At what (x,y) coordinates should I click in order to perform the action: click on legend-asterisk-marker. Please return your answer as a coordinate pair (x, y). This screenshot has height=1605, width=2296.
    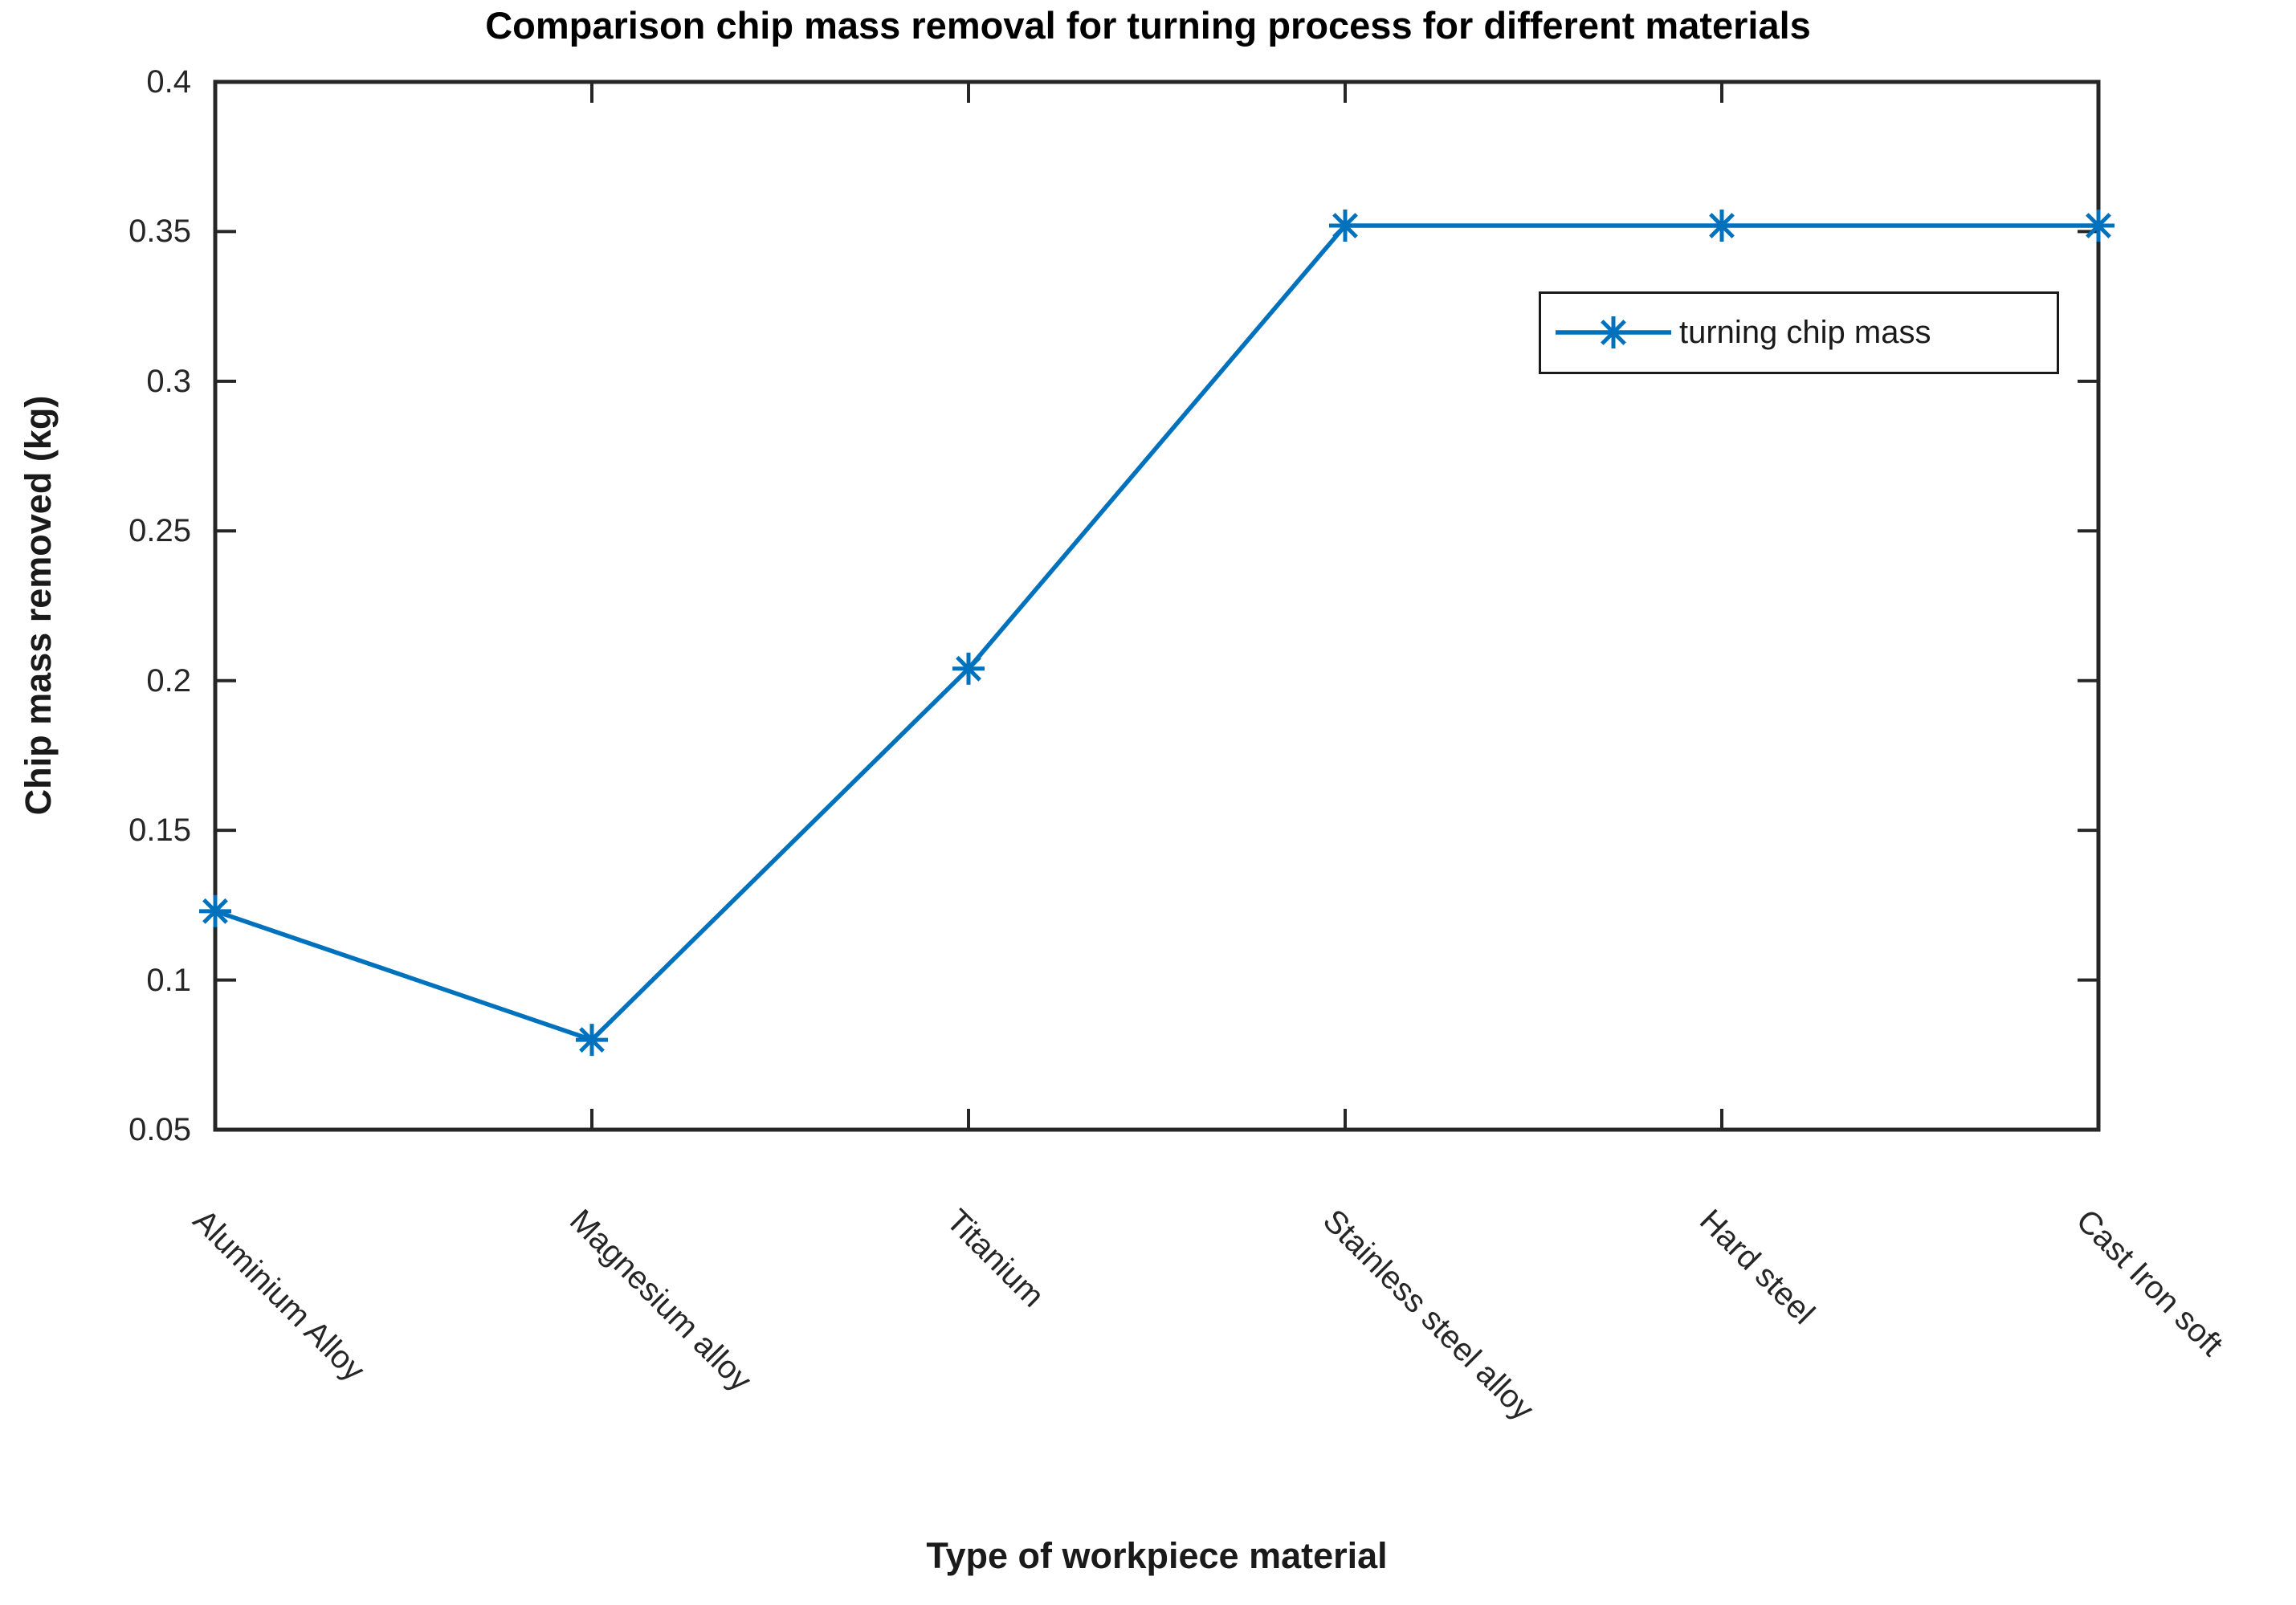
    Looking at the image, I should click on (1613, 332).